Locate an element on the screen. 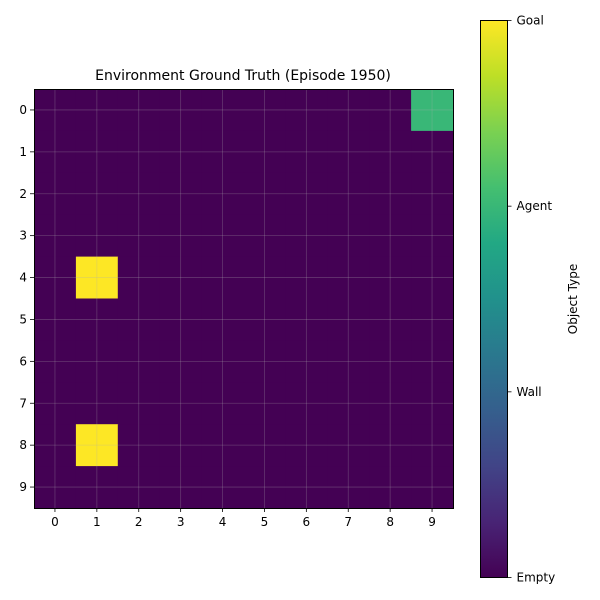 The height and width of the screenshot is (600, 600). x-tick-label: 2 is located at coordinates (139, 522).